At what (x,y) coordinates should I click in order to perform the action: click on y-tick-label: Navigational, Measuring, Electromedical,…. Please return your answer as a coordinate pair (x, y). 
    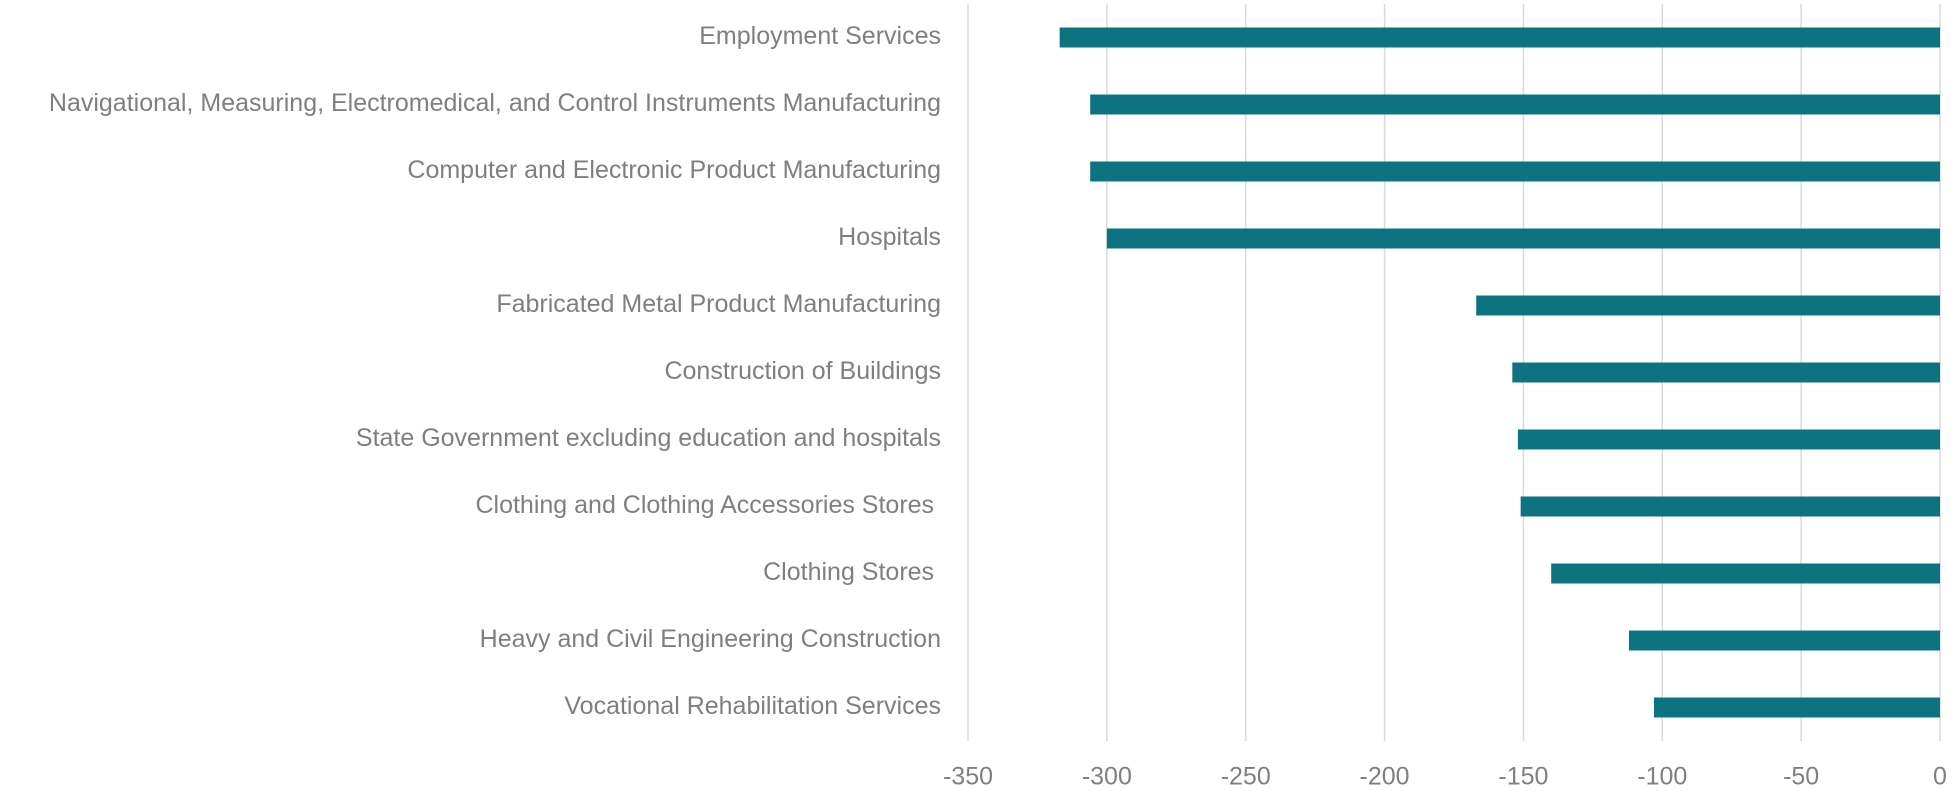
    Looking at the image, I should click on (495, 103).